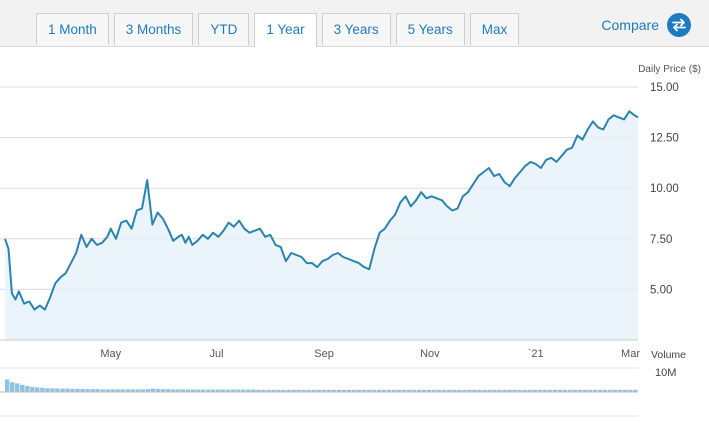 Image resolution: width=709 pixels, height=423 pixels. I want to click on range-tab: 1 Year, so click(285, 30).